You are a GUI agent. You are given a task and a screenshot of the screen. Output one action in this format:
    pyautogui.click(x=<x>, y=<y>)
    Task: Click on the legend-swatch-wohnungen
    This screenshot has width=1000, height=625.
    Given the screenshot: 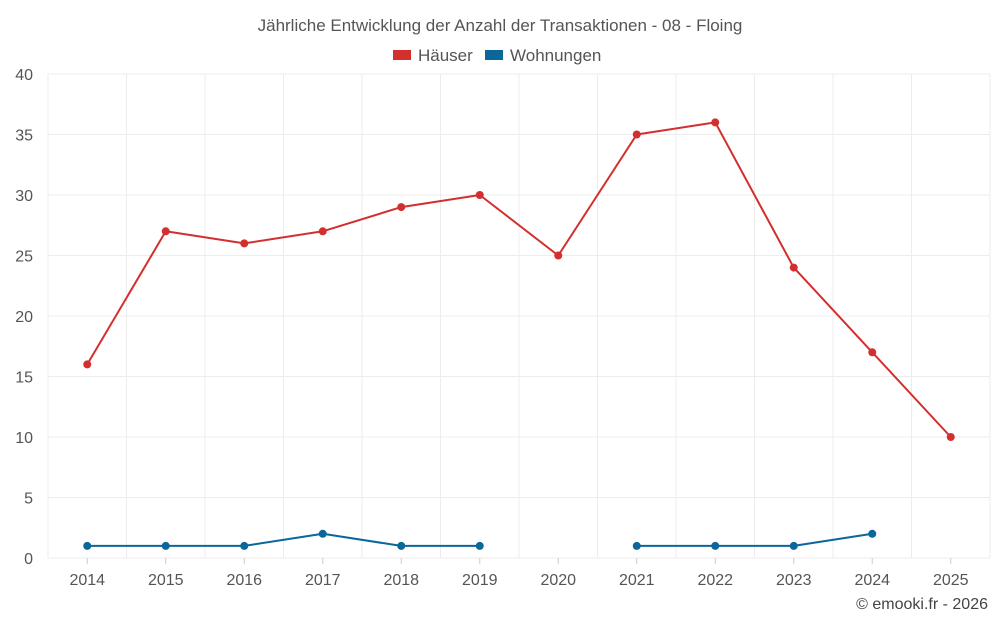 What is the action you would take?
    pyautogui.click(x=494, y=55)
    